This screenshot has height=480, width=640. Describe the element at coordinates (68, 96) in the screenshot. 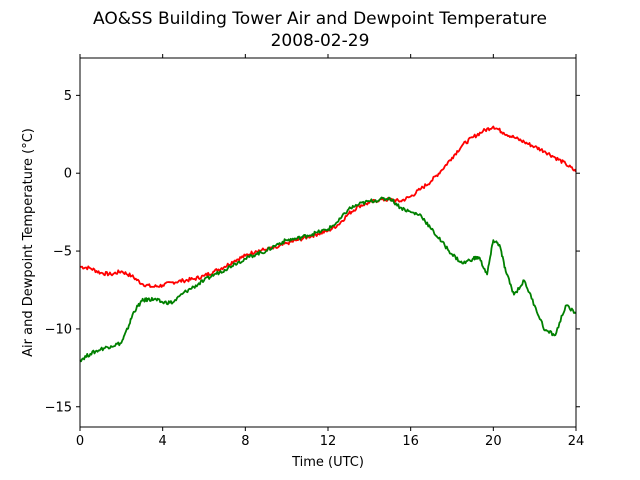

I see `y-tick-label-5: 5` at that location.